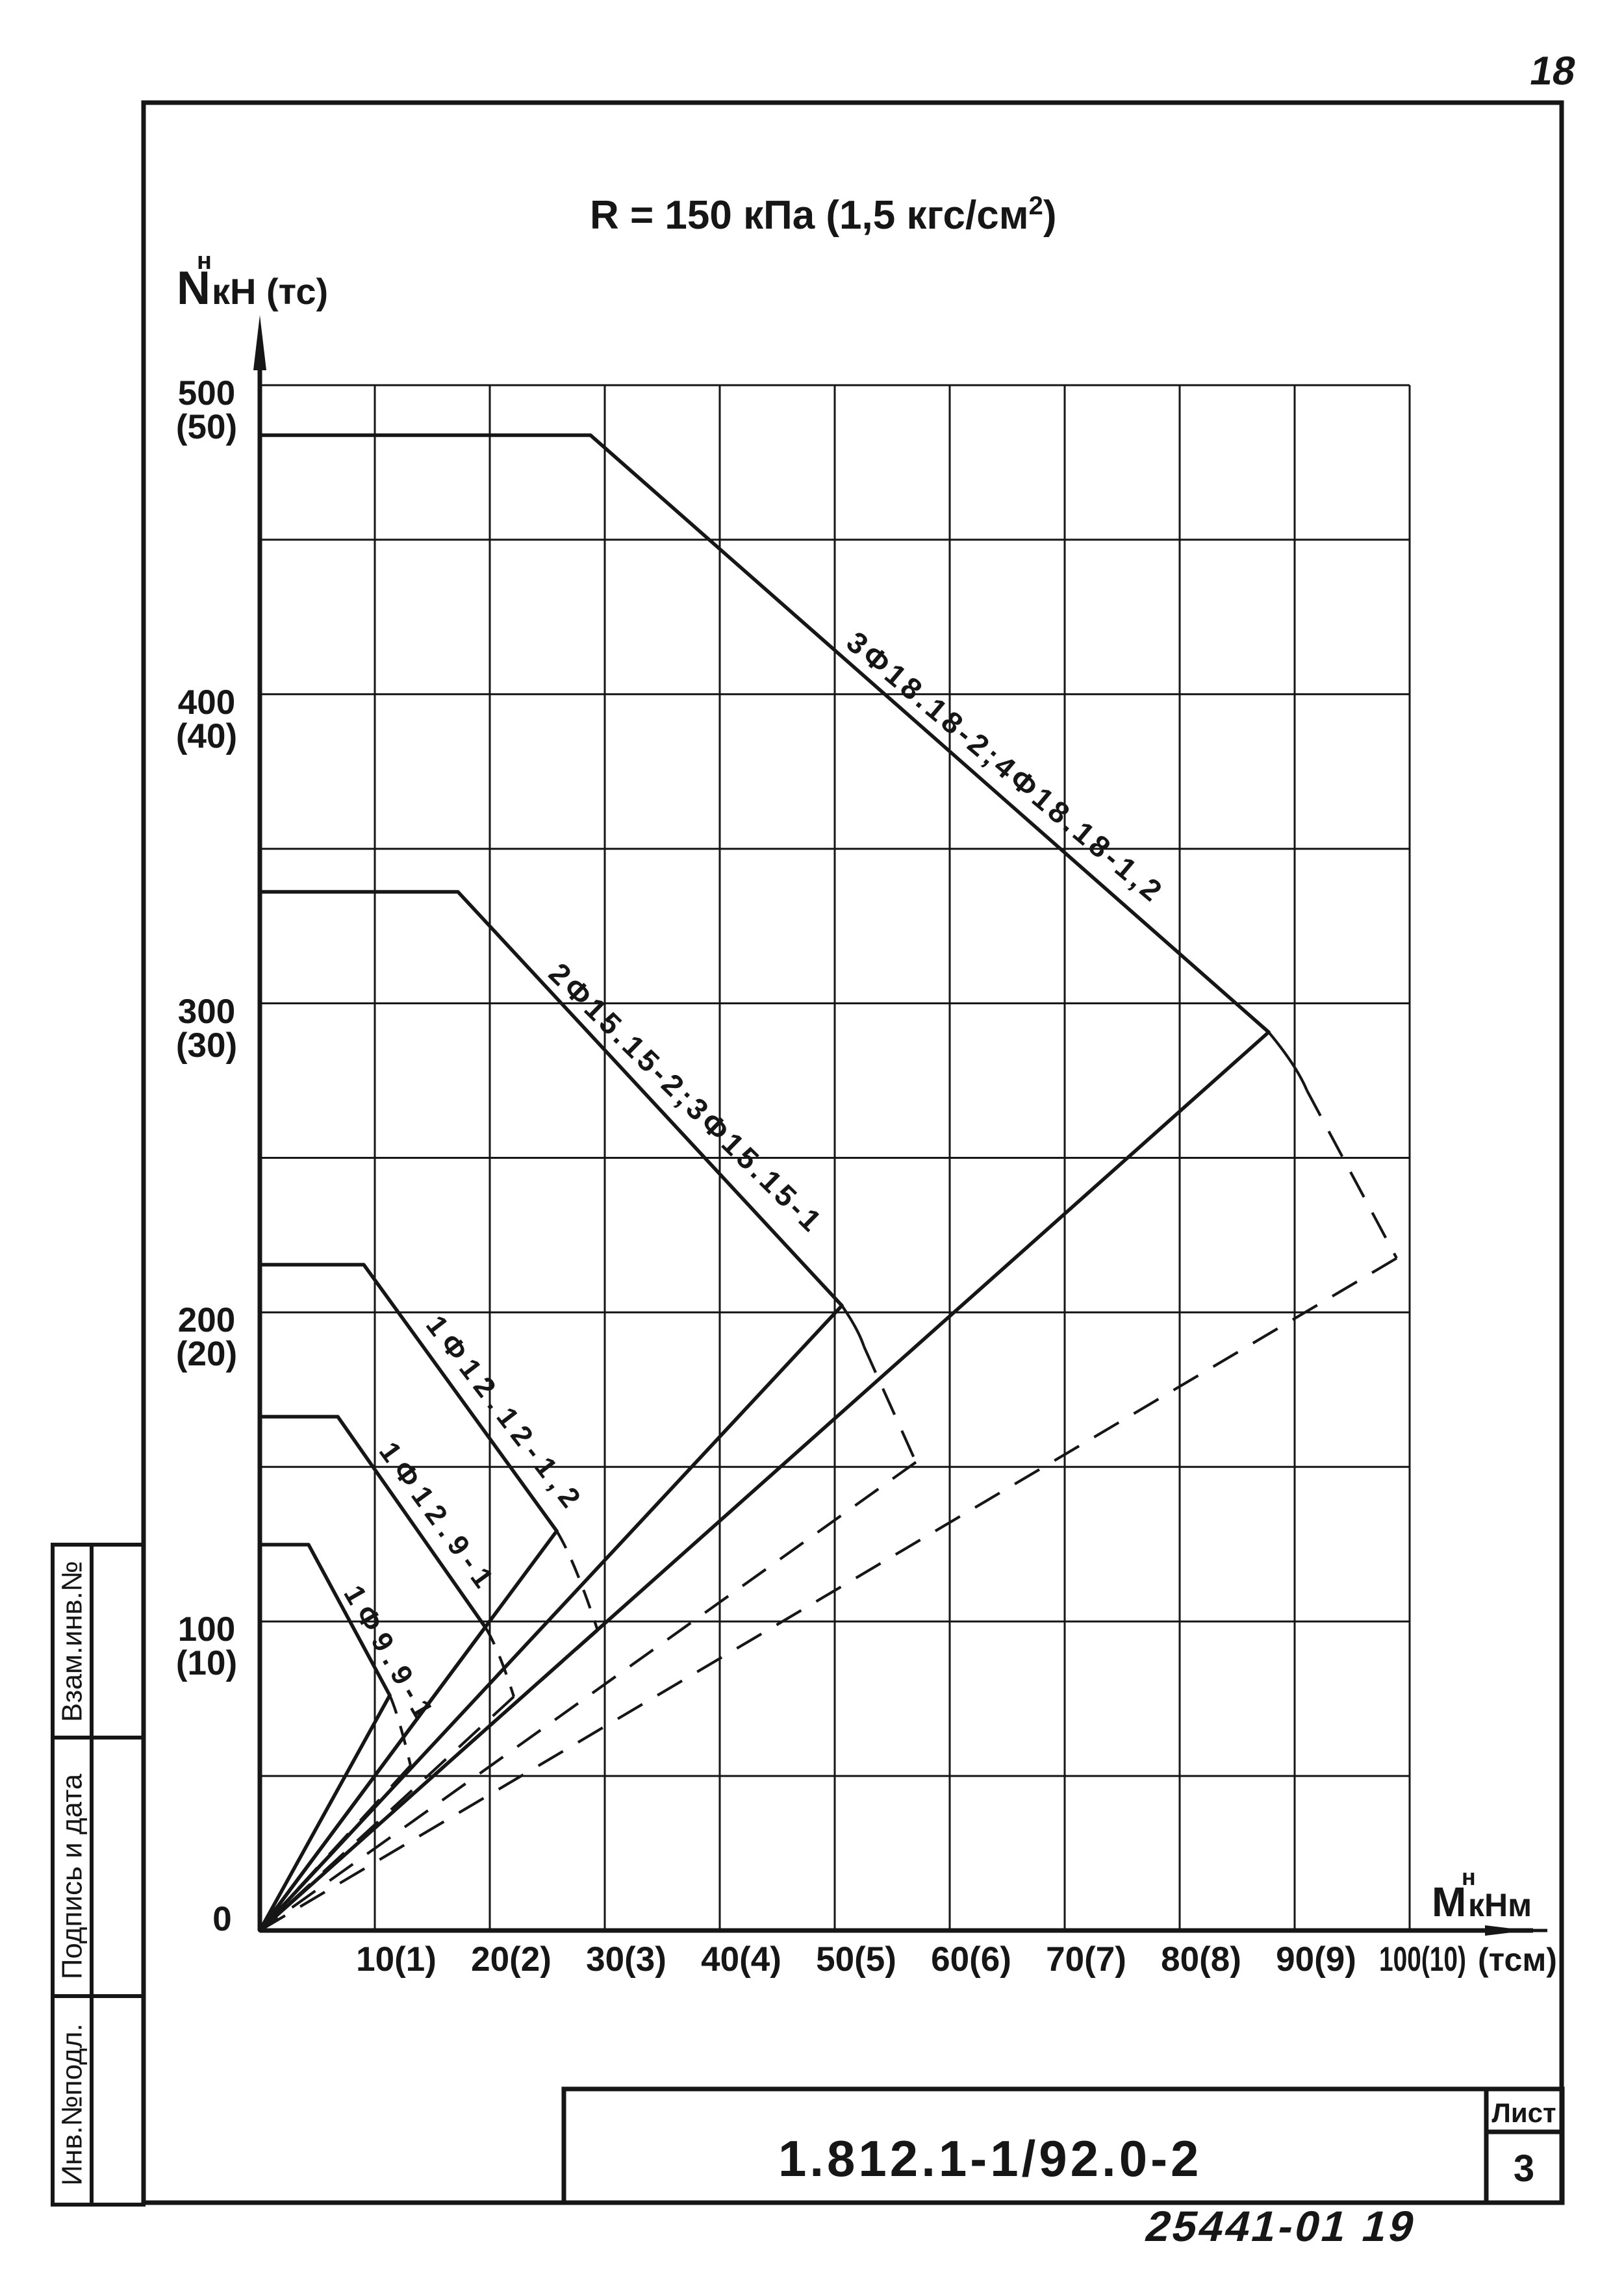 This screenshot has width=1624, height=2291. I want to click on svg-text: кНм, so click(1500, 1905).